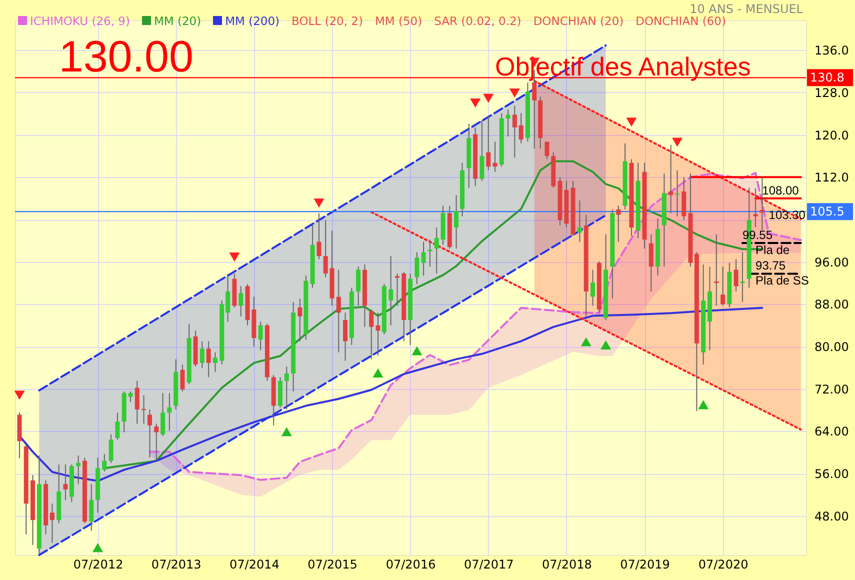 This screenshot has height=580, width=855. What do you see at coordinates (176, 565) in the screenshot?
I see `x-tick-label: 07/2013` at bounding box center [176, 565].